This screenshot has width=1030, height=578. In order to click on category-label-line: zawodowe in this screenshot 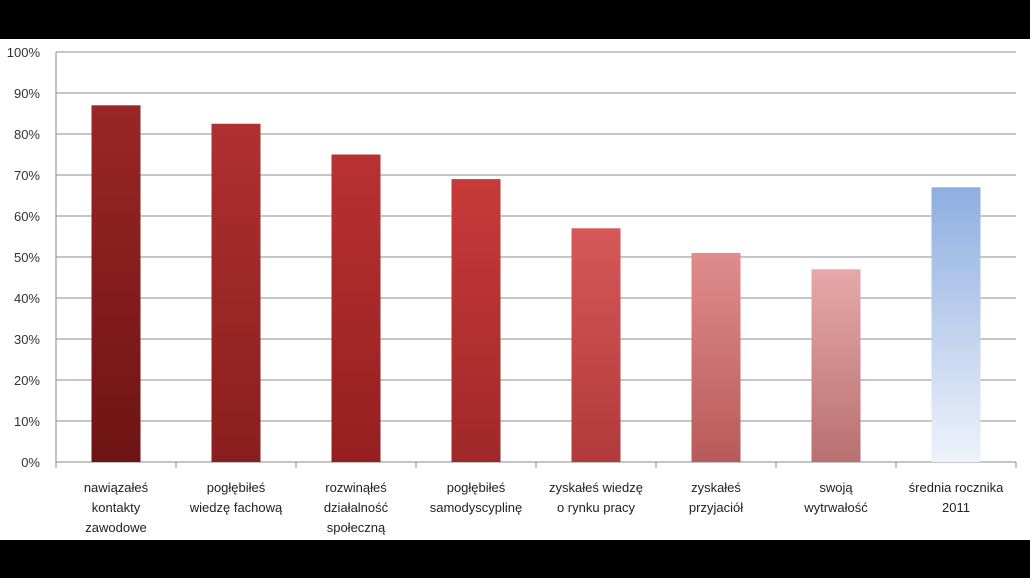, I will do `click(115, 527)`.